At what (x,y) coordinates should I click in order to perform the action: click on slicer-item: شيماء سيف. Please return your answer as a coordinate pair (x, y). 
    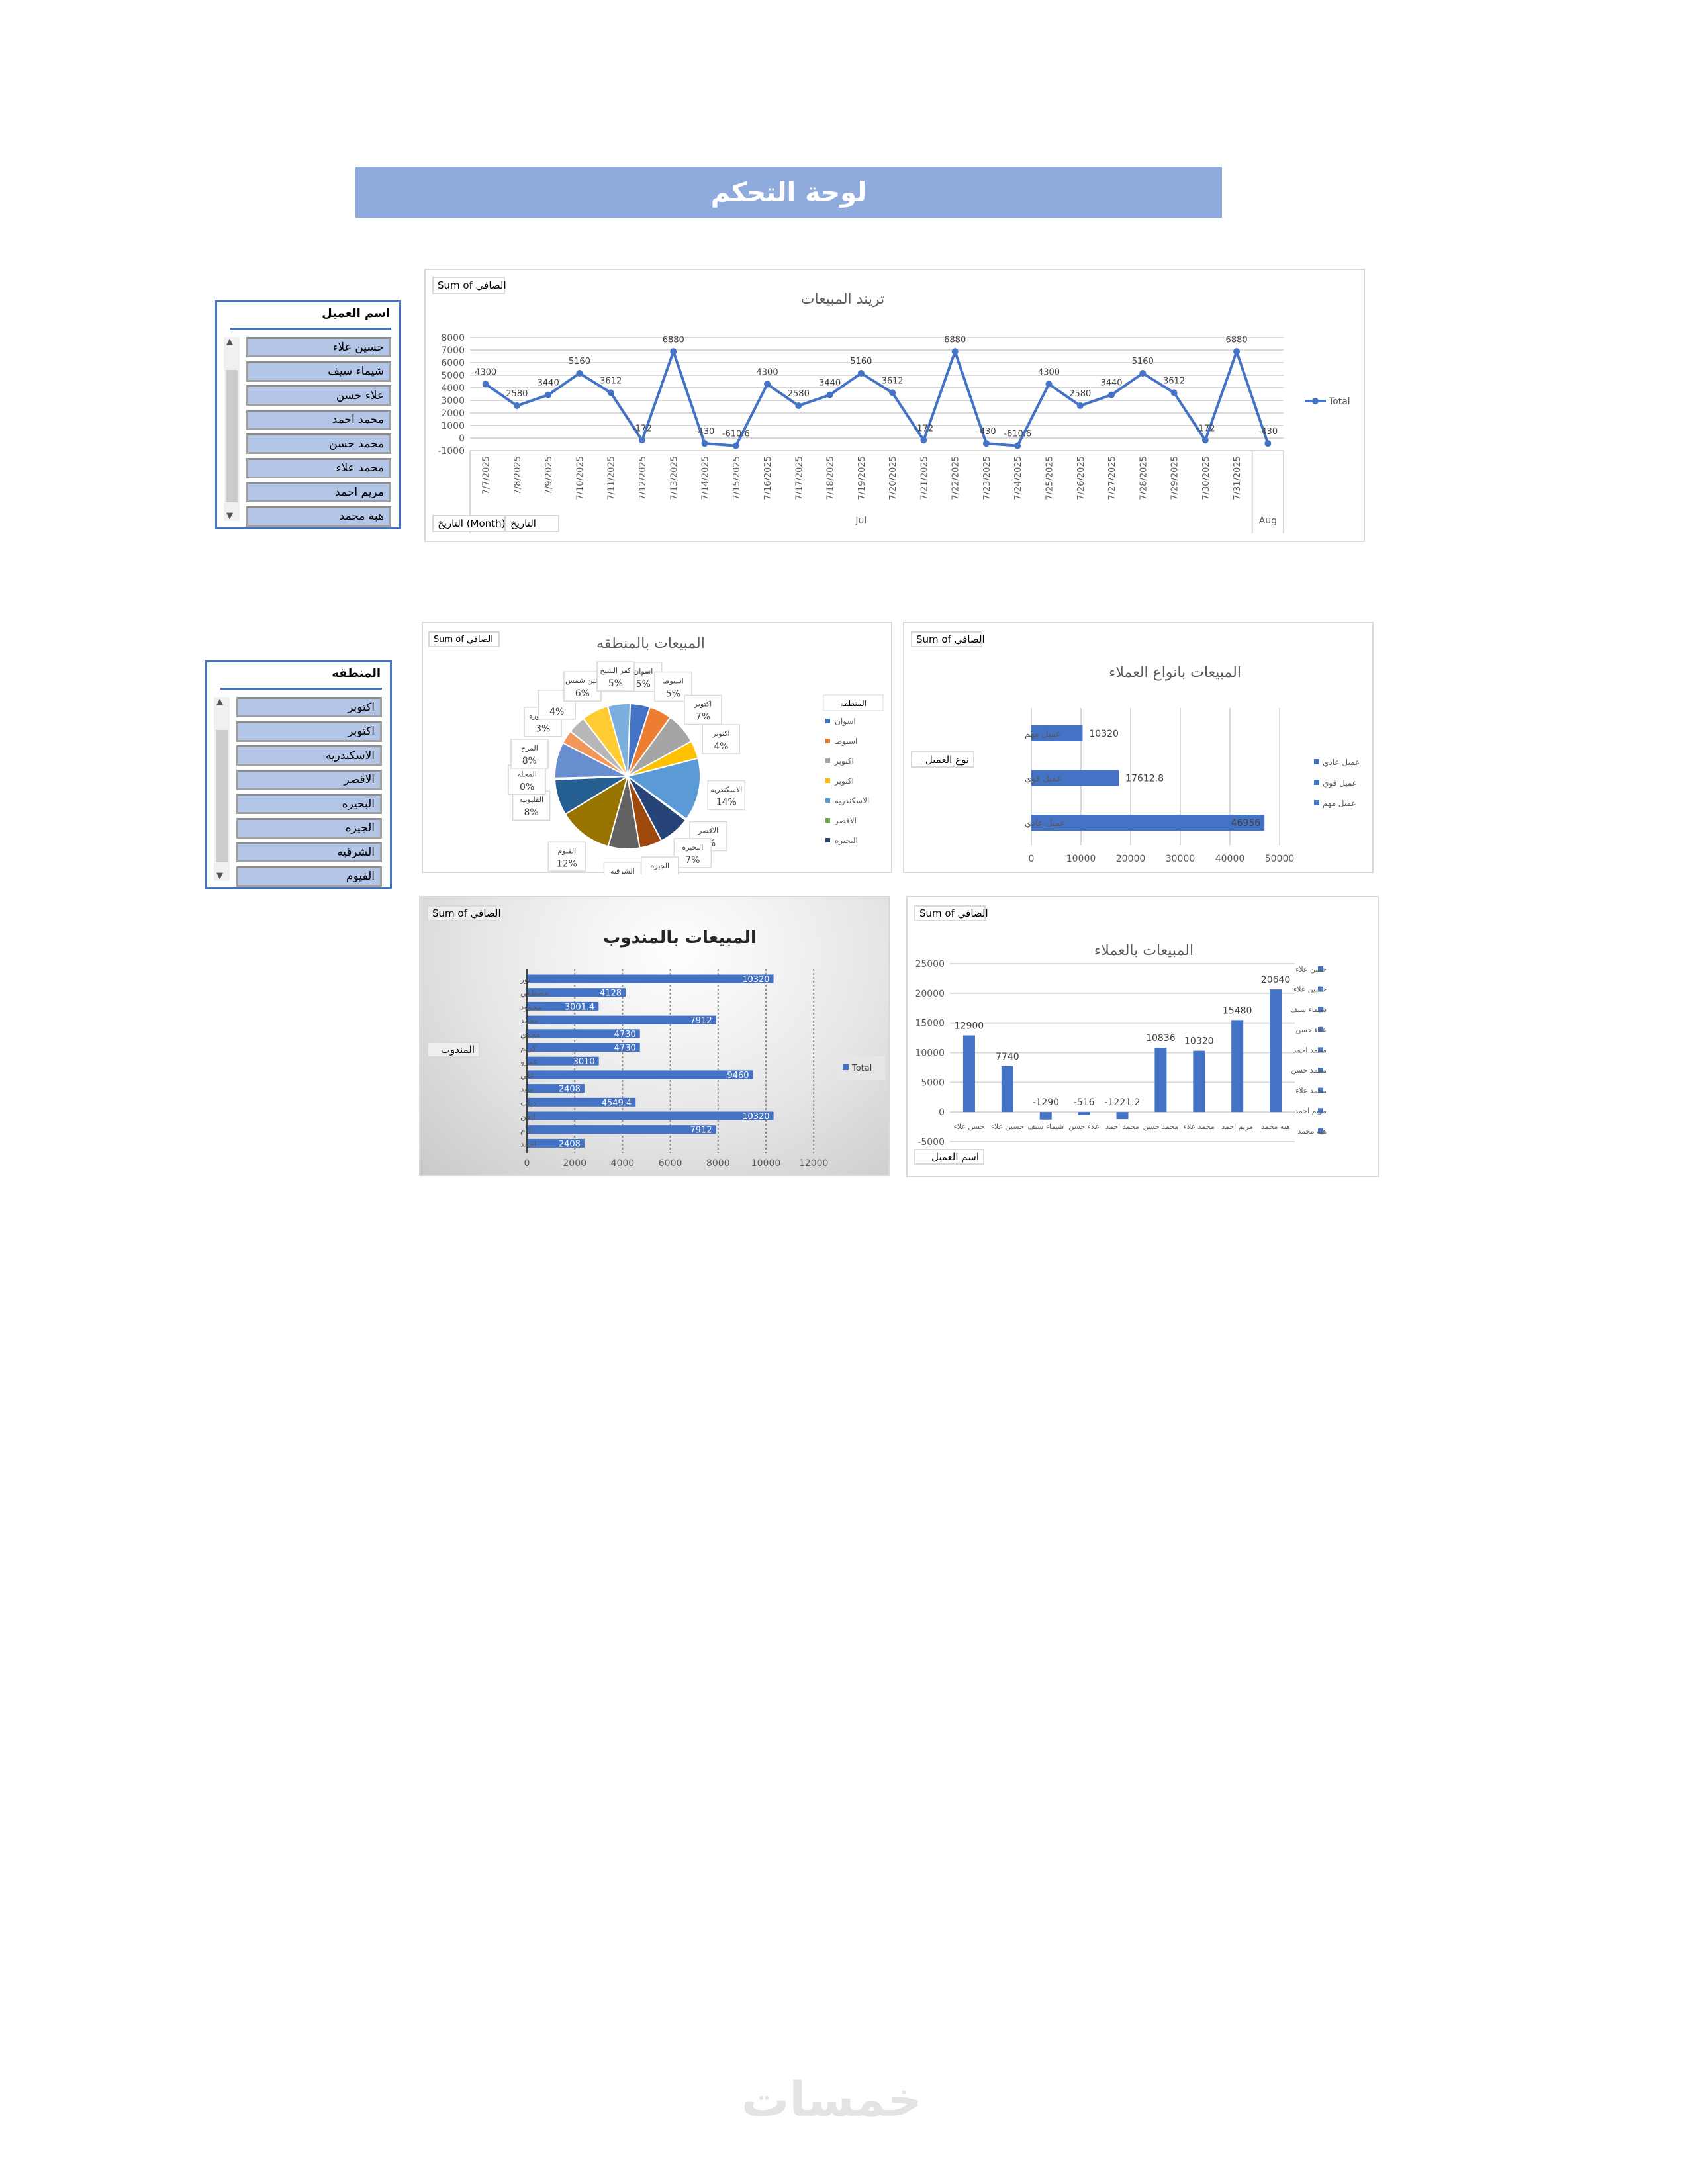
    Looking at the image, I should click on (318, 371).